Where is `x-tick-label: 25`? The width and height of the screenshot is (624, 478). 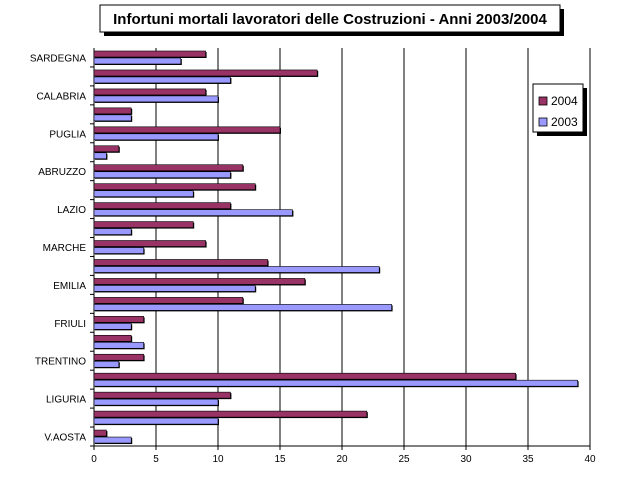 x-tick-label: 25 is located at coordinates (404, 459).